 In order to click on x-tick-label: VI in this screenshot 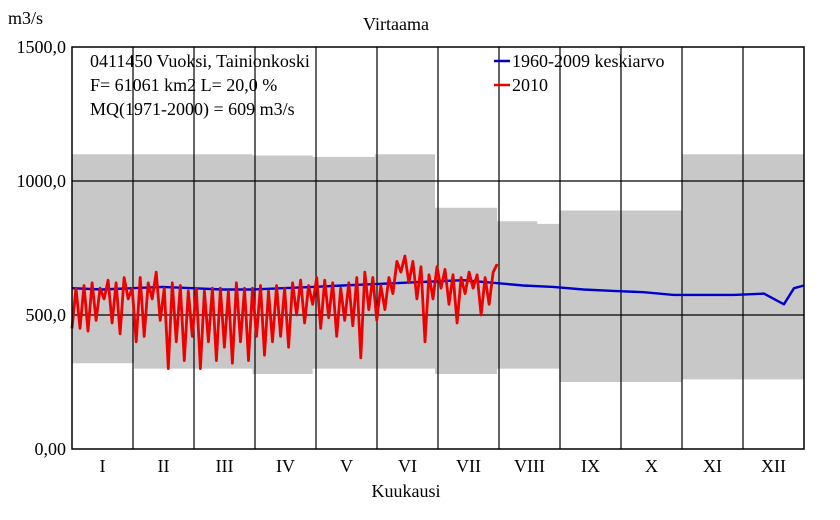, I will do `click(407, 466)`.